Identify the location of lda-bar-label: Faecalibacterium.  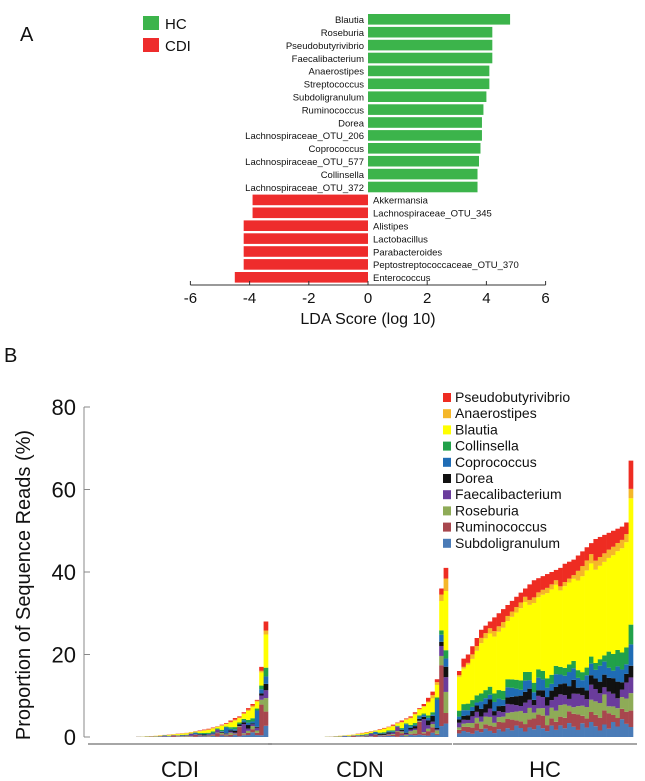
(328, 59).